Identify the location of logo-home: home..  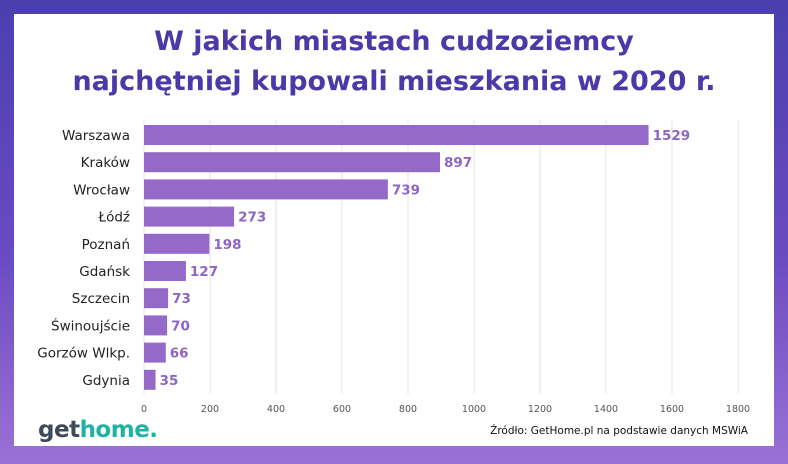
(118, 430).